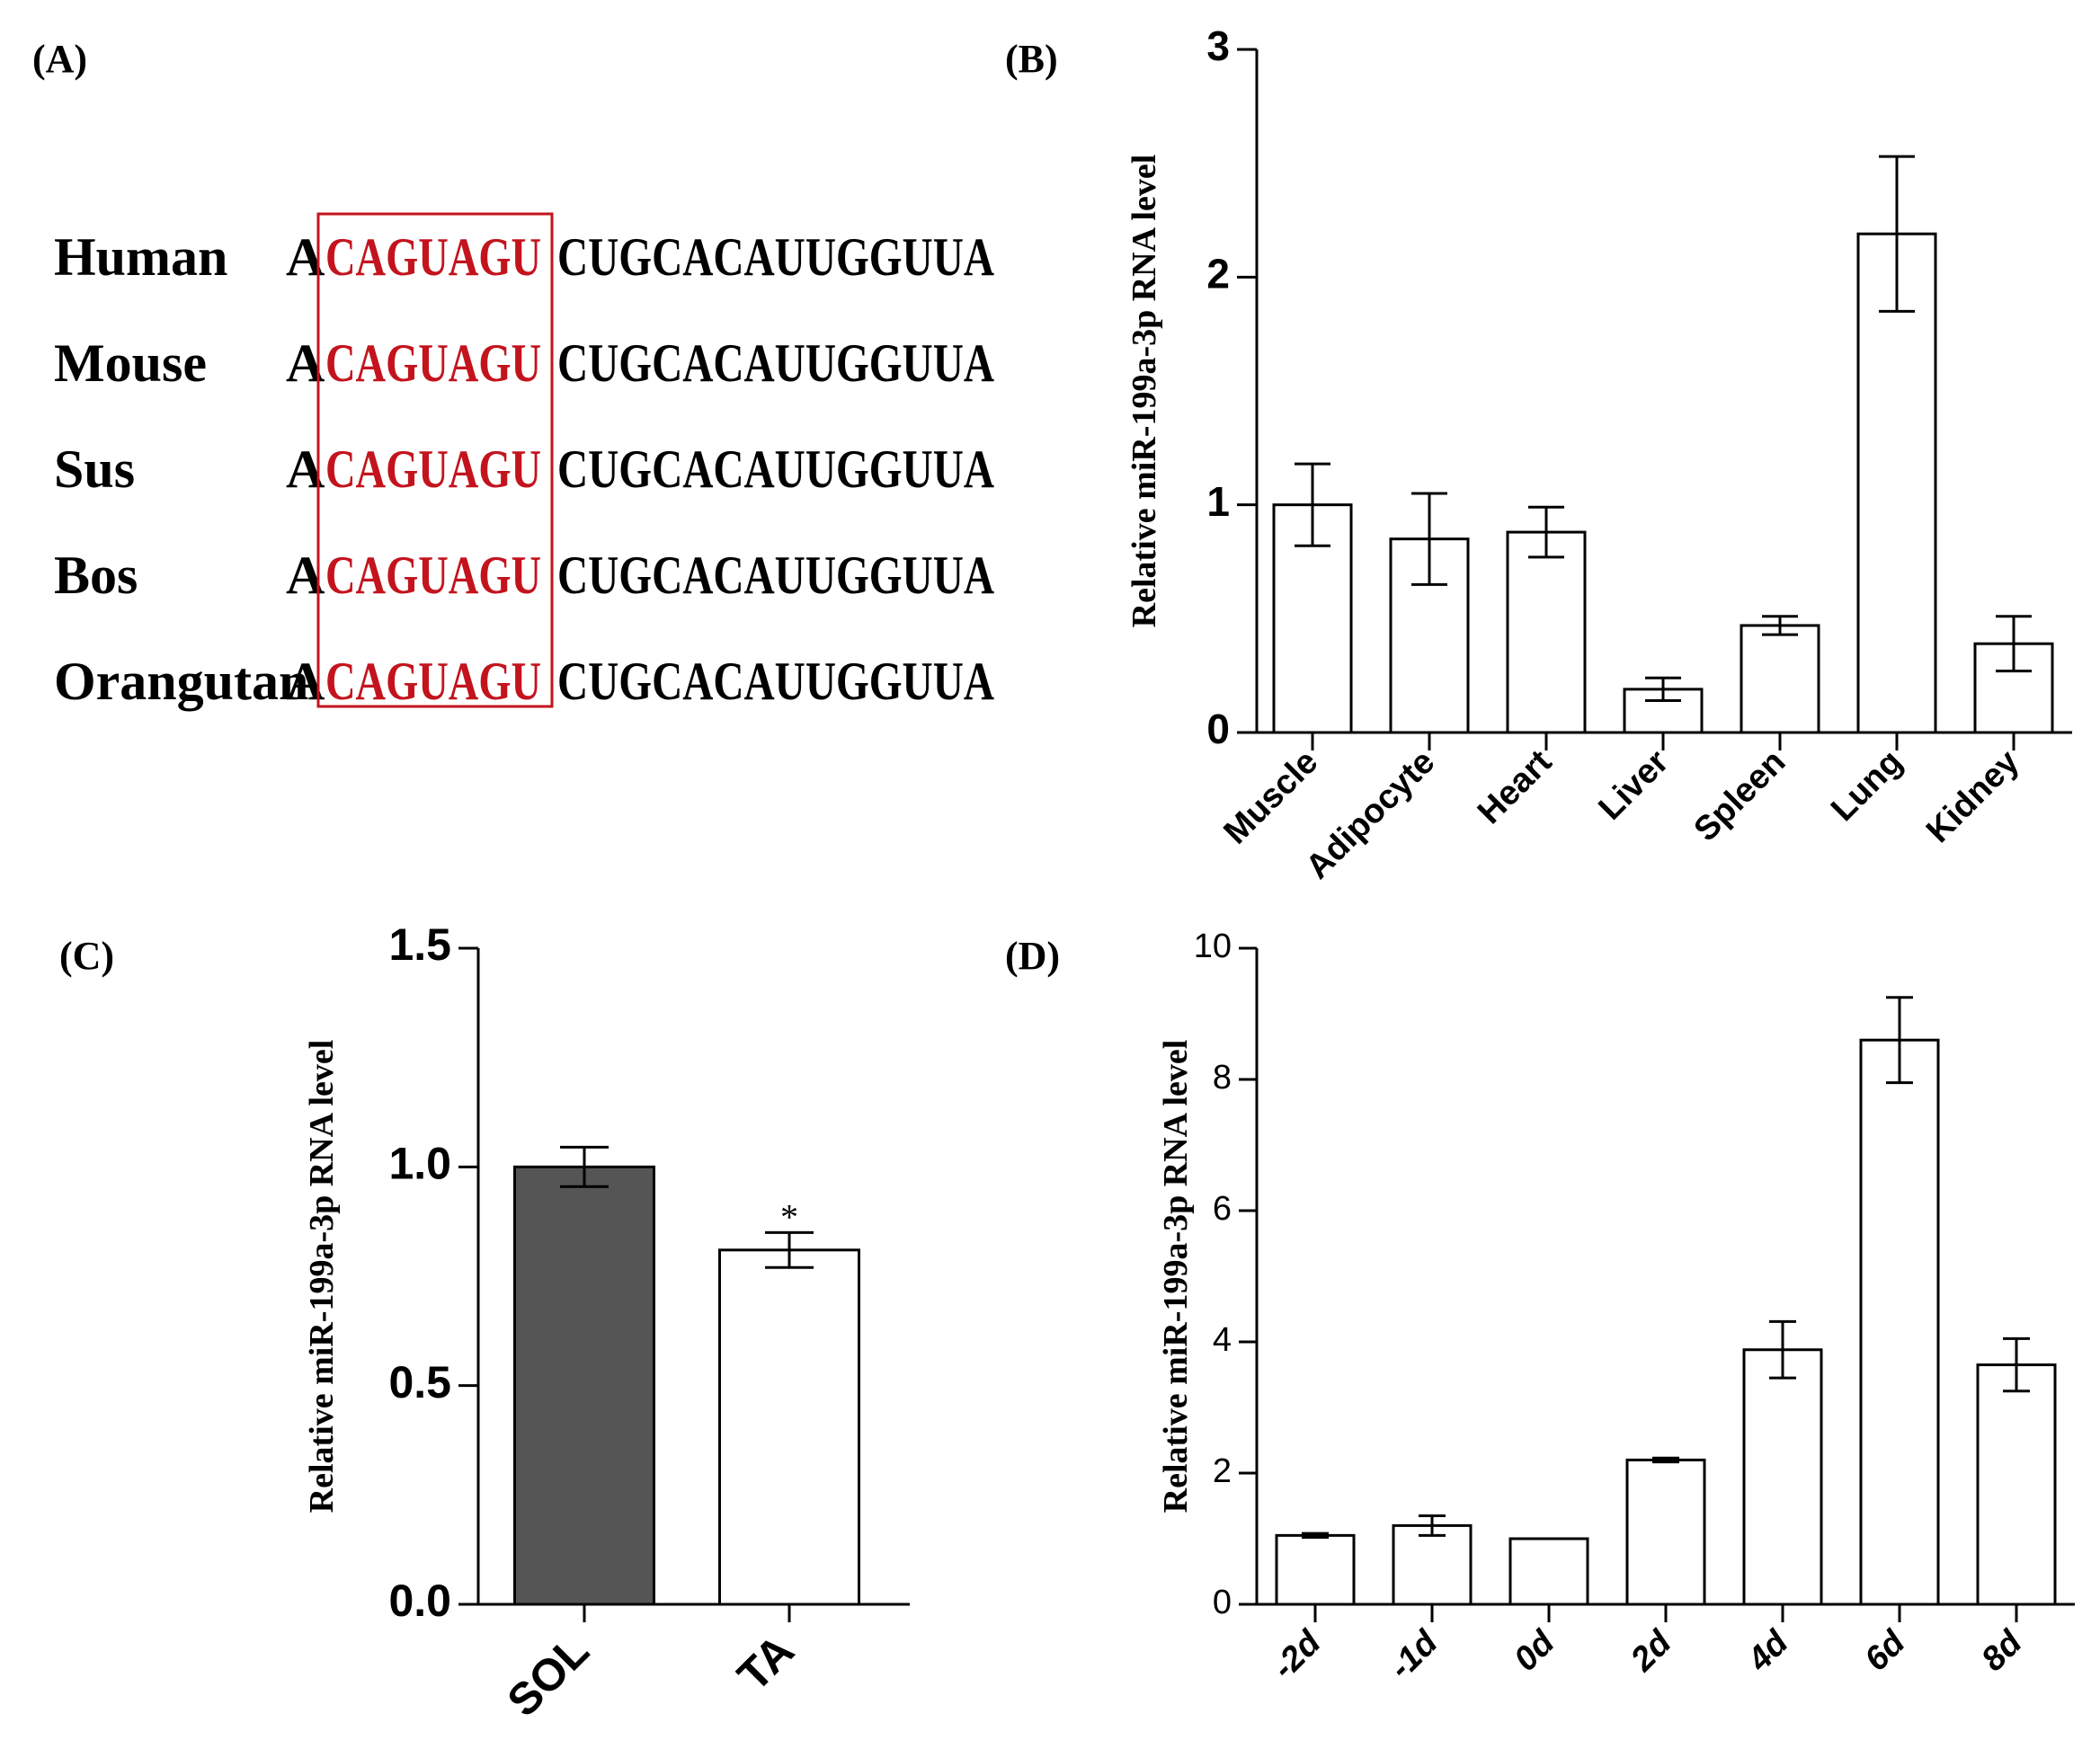 This screenshot has width=2100, height=1758. I want to click on alignment-row: Sus A CAGUAGU CUGCACAUUGGUUA, so click(524, 469).